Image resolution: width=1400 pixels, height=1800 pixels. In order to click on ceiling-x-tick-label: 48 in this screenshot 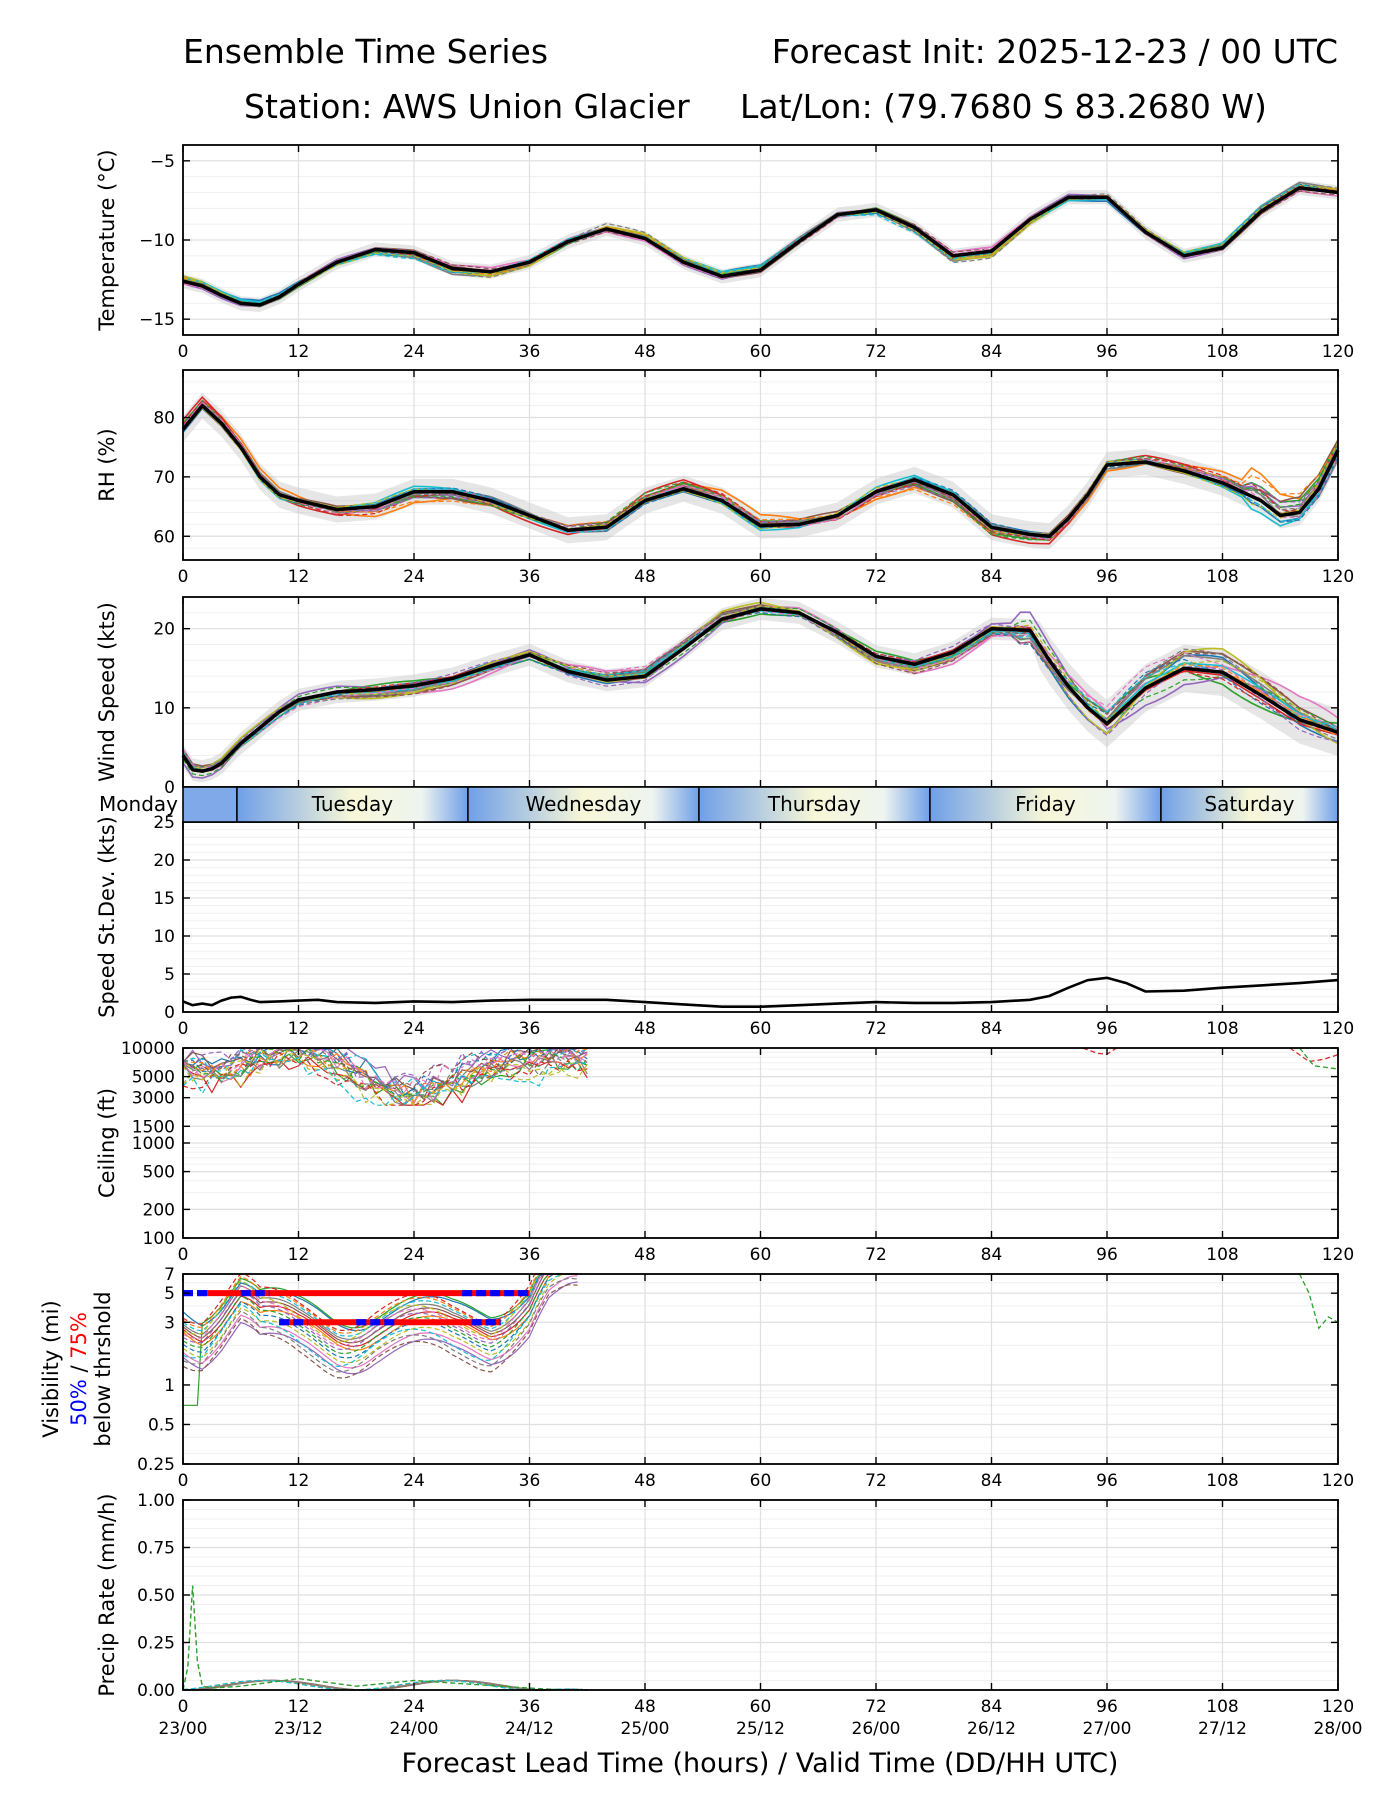, I will do `click(645, 1255)`.